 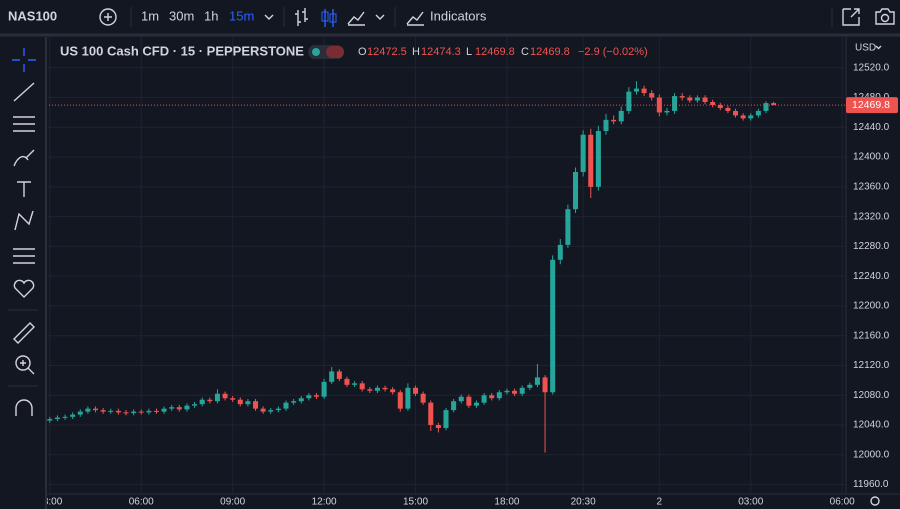 What do you see at coordinates (871, 365) in the screenshot?
I see `y-tick-label: 12120.0` at bounding box center [871, 365].